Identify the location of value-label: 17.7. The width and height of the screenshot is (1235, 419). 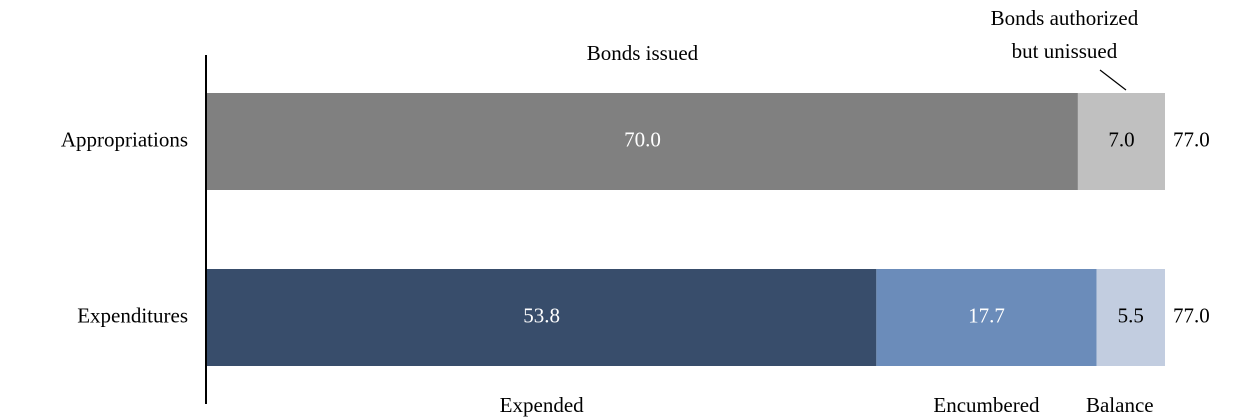
(986, 315).